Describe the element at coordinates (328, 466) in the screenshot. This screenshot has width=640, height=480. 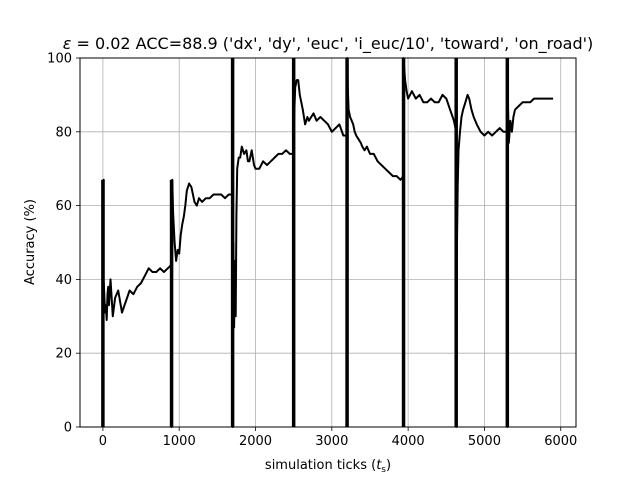
I see `x-axis-label: simulation ticks (ts)` at that location.